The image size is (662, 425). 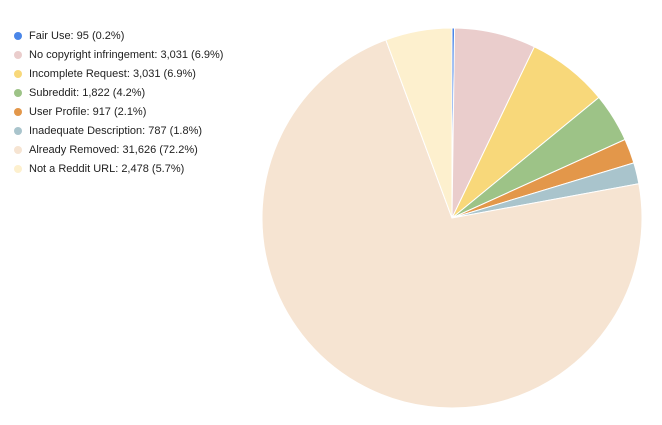 What do you see at coordinates (419, 123) in the screenshot?
I see `pie-slice-not-a-reddit-url` at bounding box center [419, 123].